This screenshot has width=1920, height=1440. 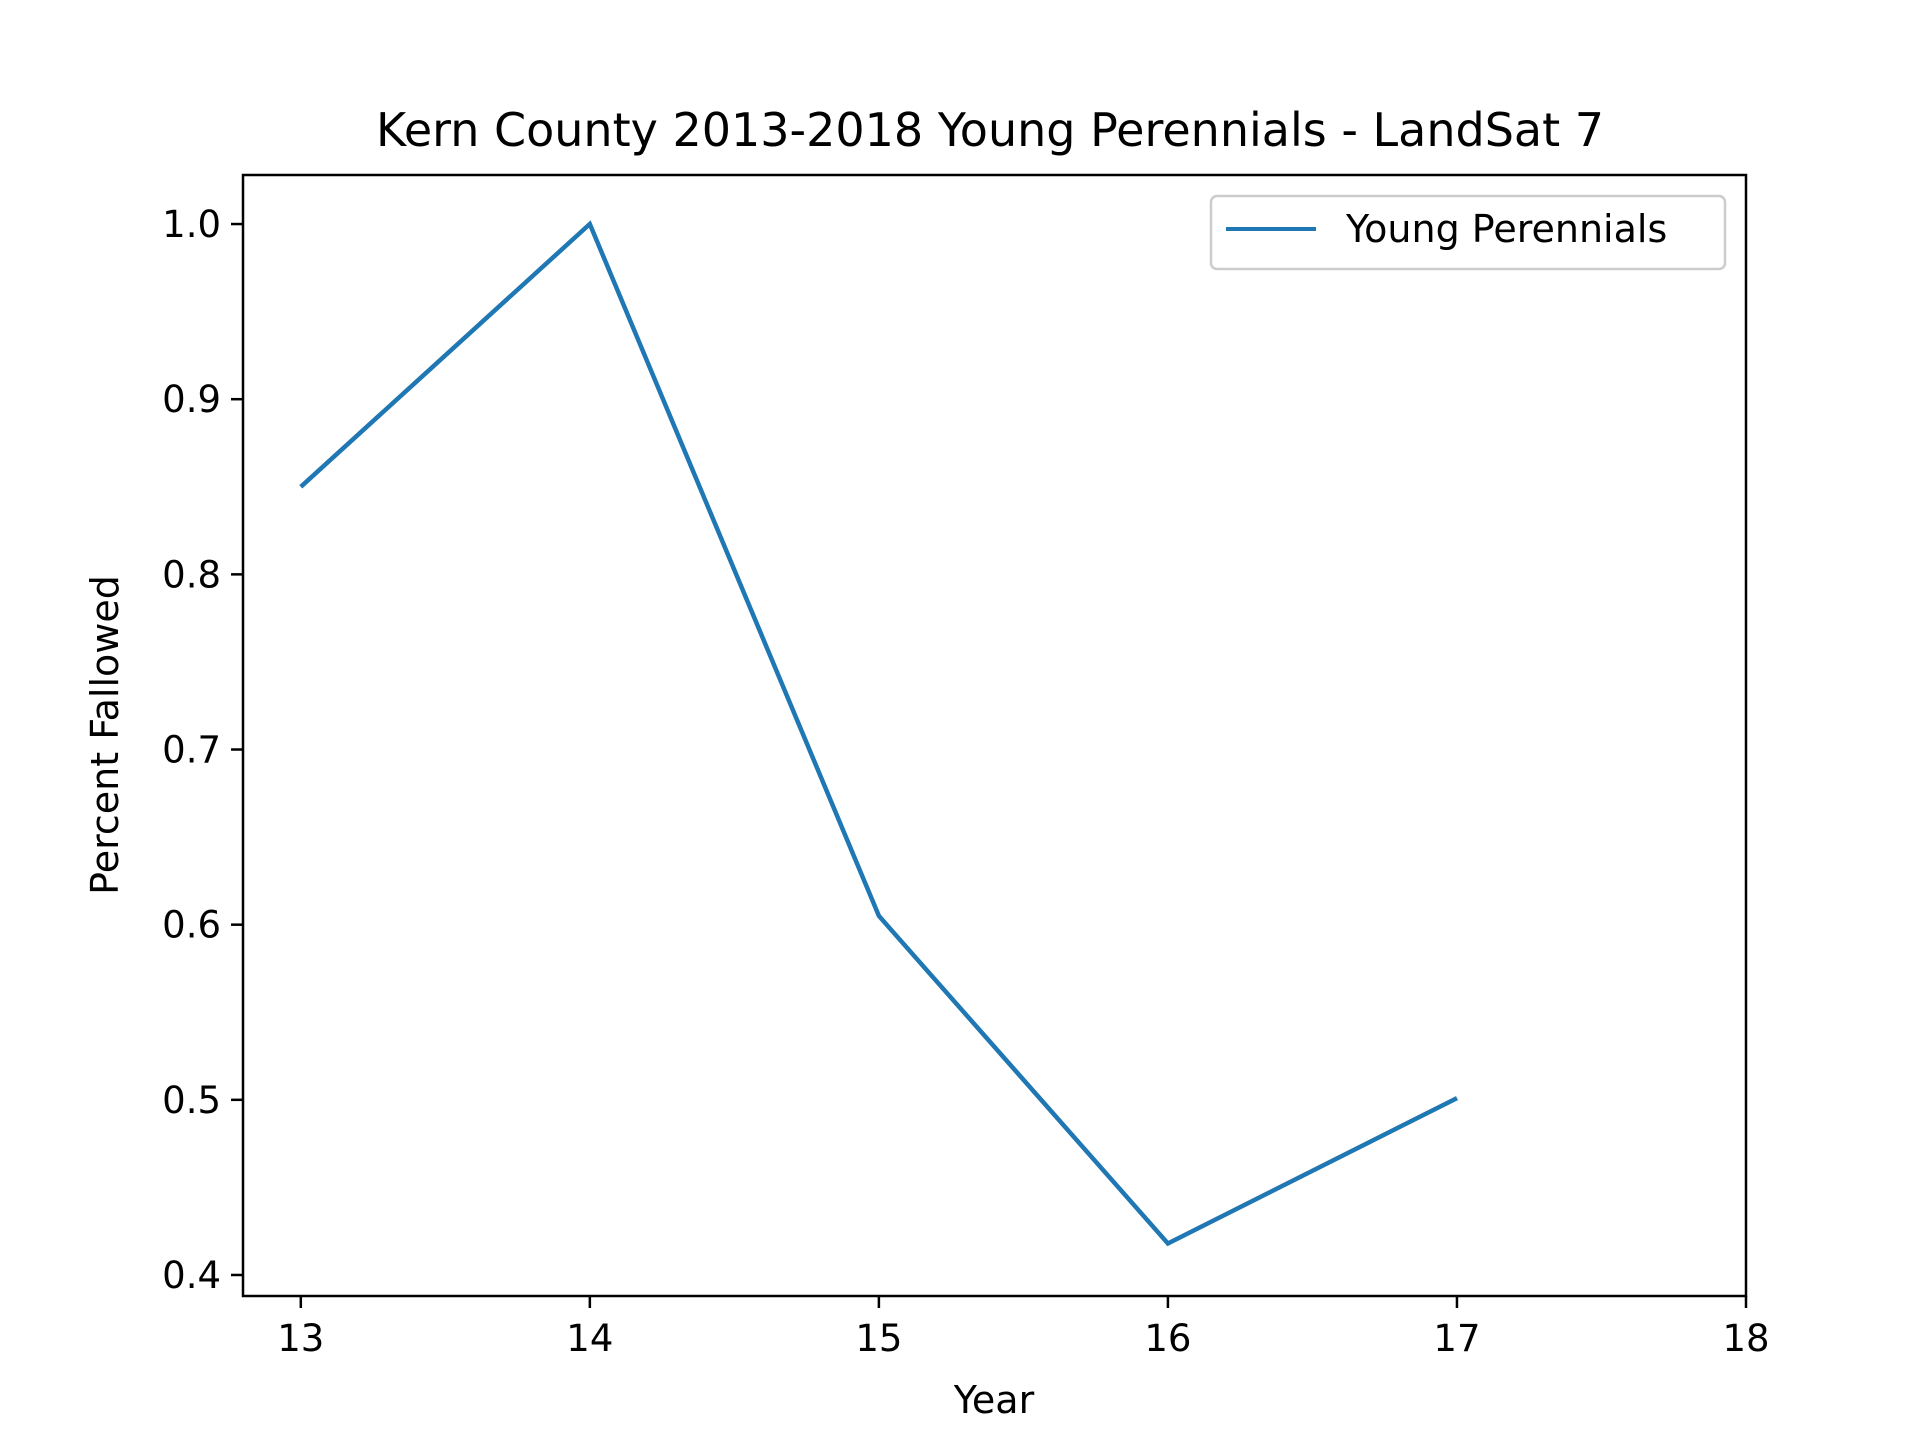 I want to click on y-tick-label: 1.0, so click(x=191, y=224).